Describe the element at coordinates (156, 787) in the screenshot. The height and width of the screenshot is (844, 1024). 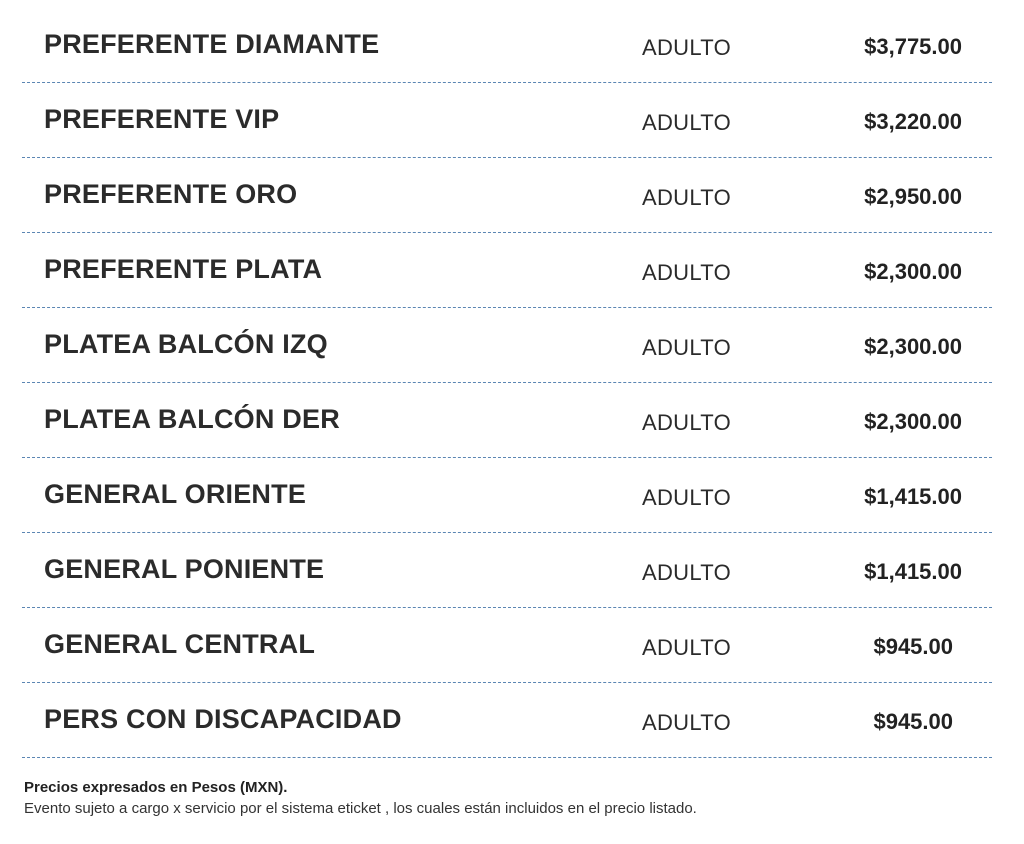
I see `currency-note: Precios expresados en Pesos (MXN).` at that location.